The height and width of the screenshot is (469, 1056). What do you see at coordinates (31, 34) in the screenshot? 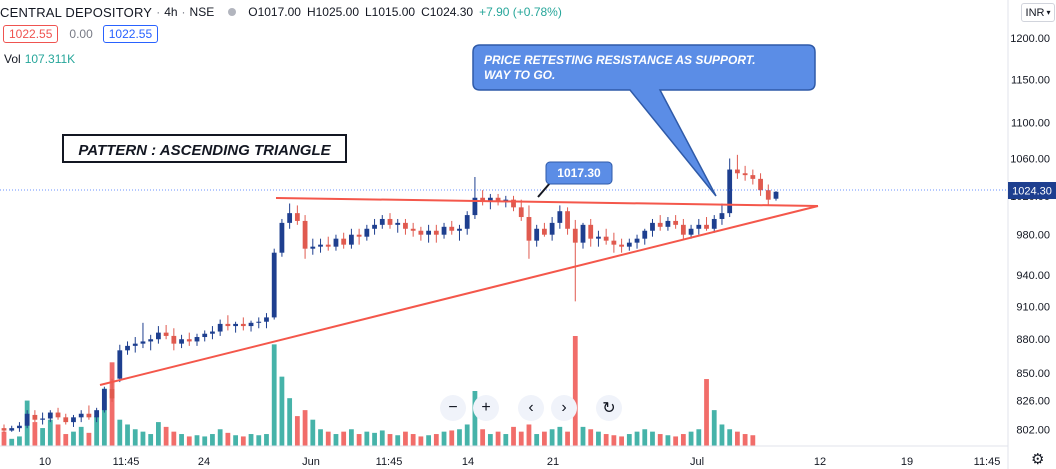
I see `bid-price: 1022.55` at bounding box center [31, 34].